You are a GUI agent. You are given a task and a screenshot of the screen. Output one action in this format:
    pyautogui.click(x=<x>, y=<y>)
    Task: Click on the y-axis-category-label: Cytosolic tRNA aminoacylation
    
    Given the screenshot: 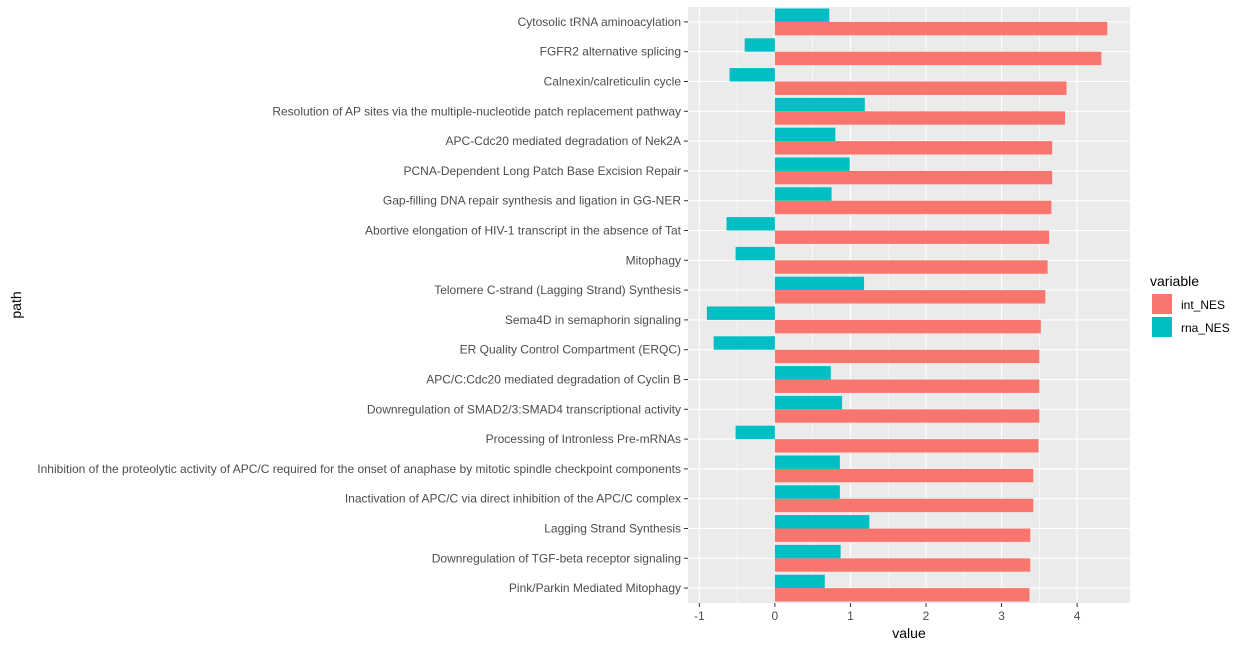 What is the action you would take?
    pyautogui.click(x=599, y=22)
    